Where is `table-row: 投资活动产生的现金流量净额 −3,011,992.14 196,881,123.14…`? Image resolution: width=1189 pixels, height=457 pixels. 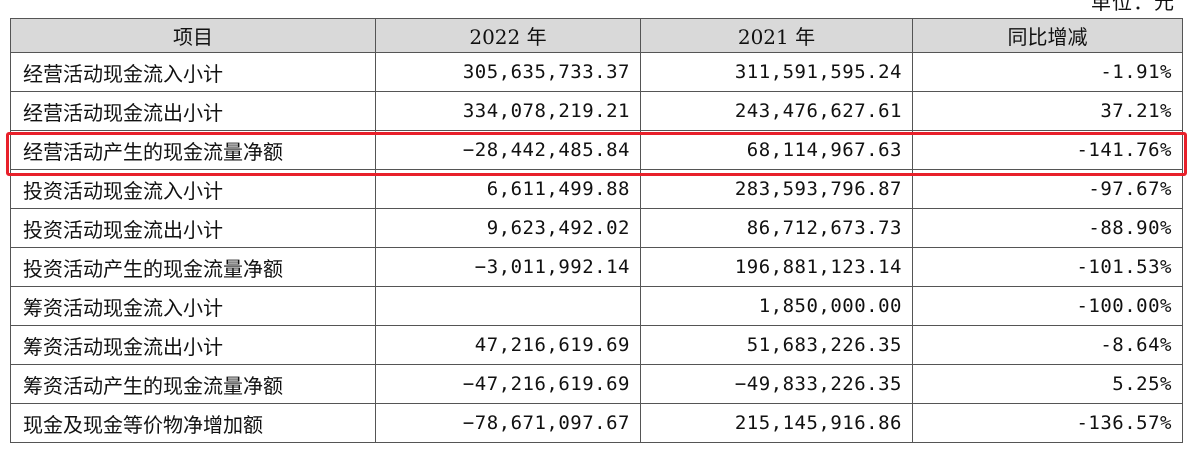 table-row: 投资活动产生的现金流量净额 −3,011,992.14 196,881,123.14… is located at coordinates (596, 267).